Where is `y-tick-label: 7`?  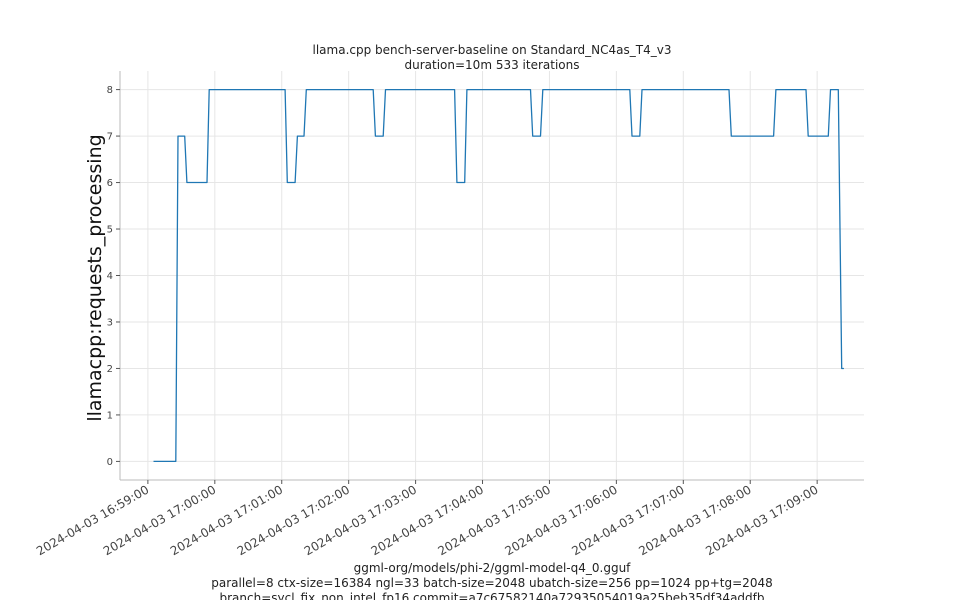
y-tick-label: 7 is located at coordinates (110, 137).